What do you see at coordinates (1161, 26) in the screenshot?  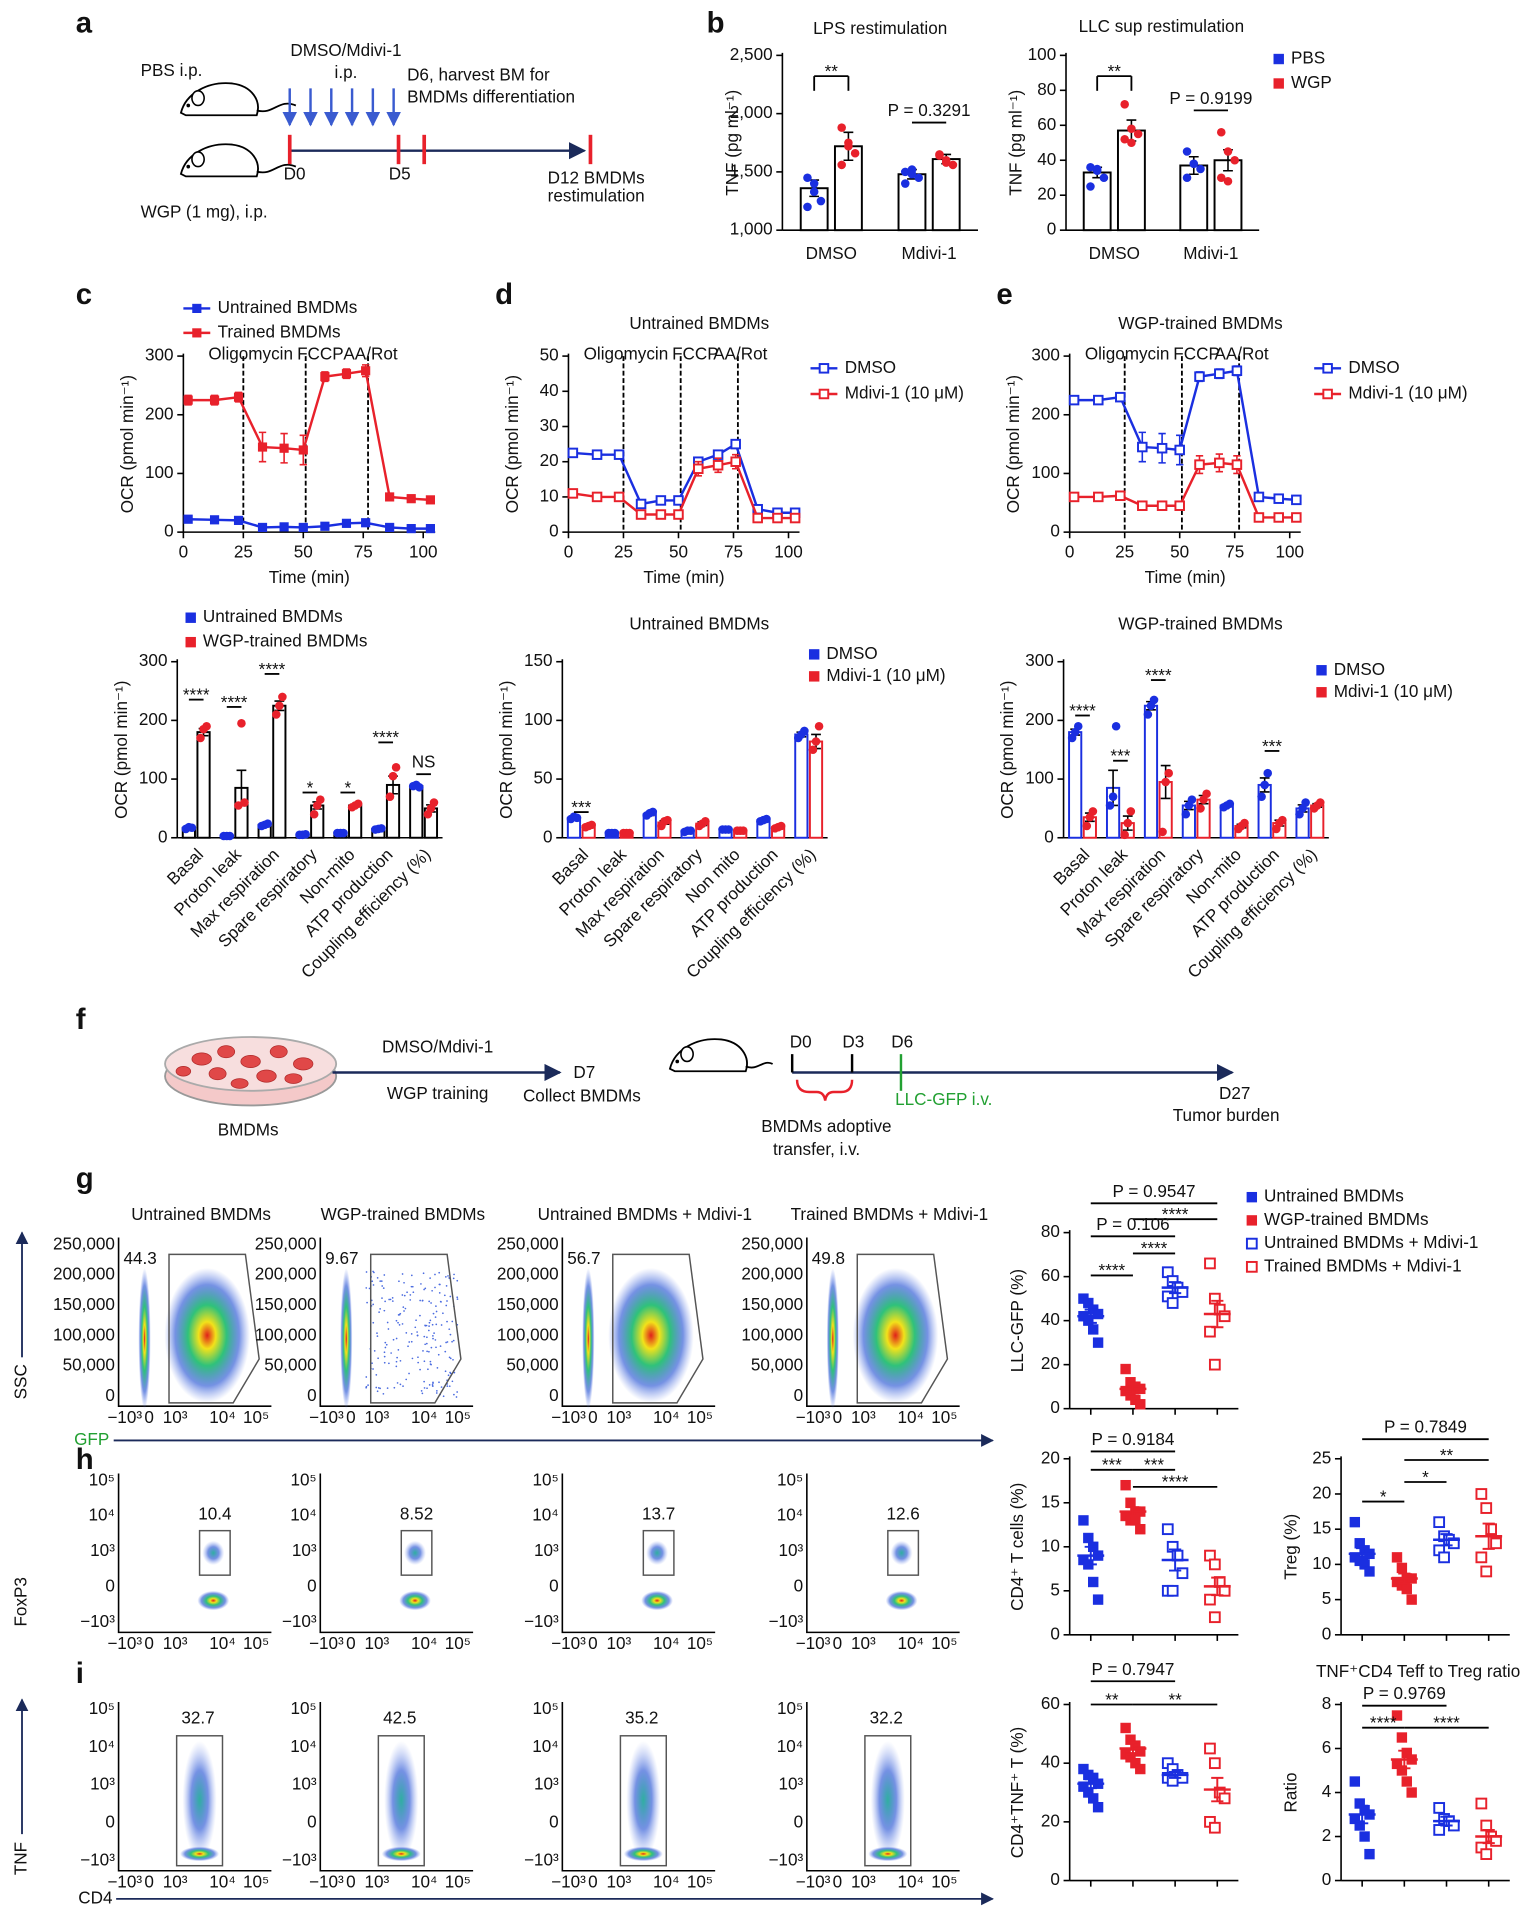 I see `chart-title: LLC sup restimulation` at bounding box center [1161, 26].